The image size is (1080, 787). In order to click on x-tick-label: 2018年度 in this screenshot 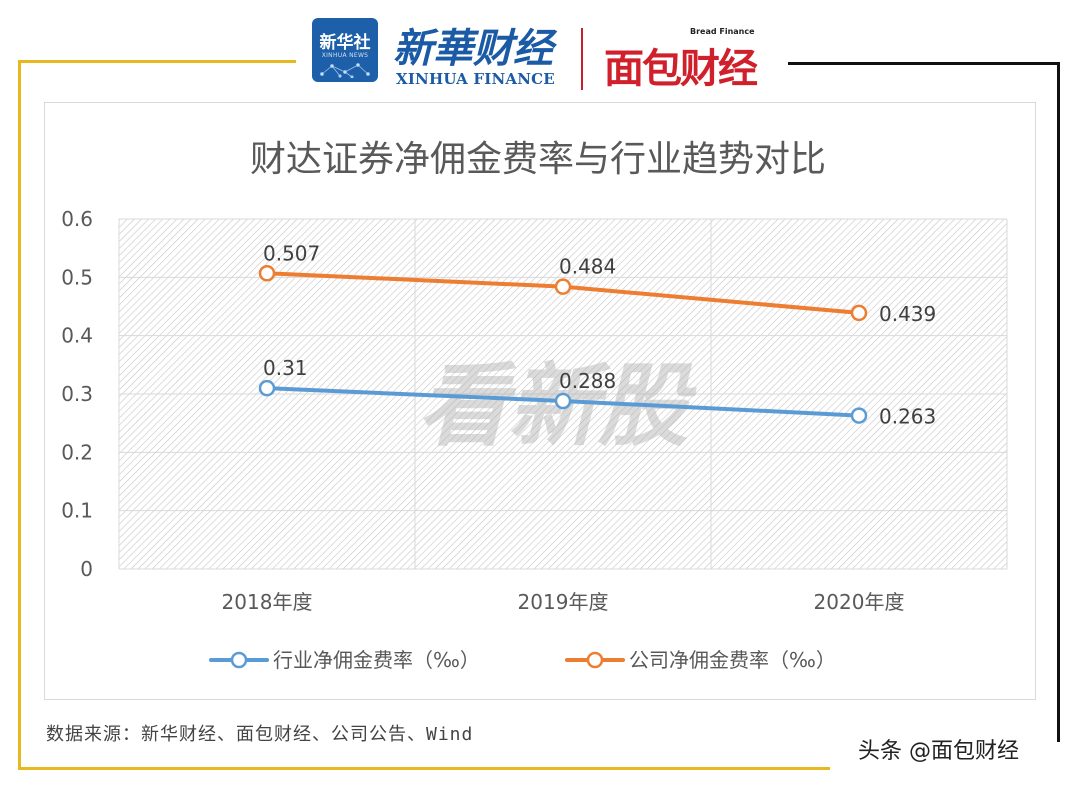, I will do `click(267, 602)`.